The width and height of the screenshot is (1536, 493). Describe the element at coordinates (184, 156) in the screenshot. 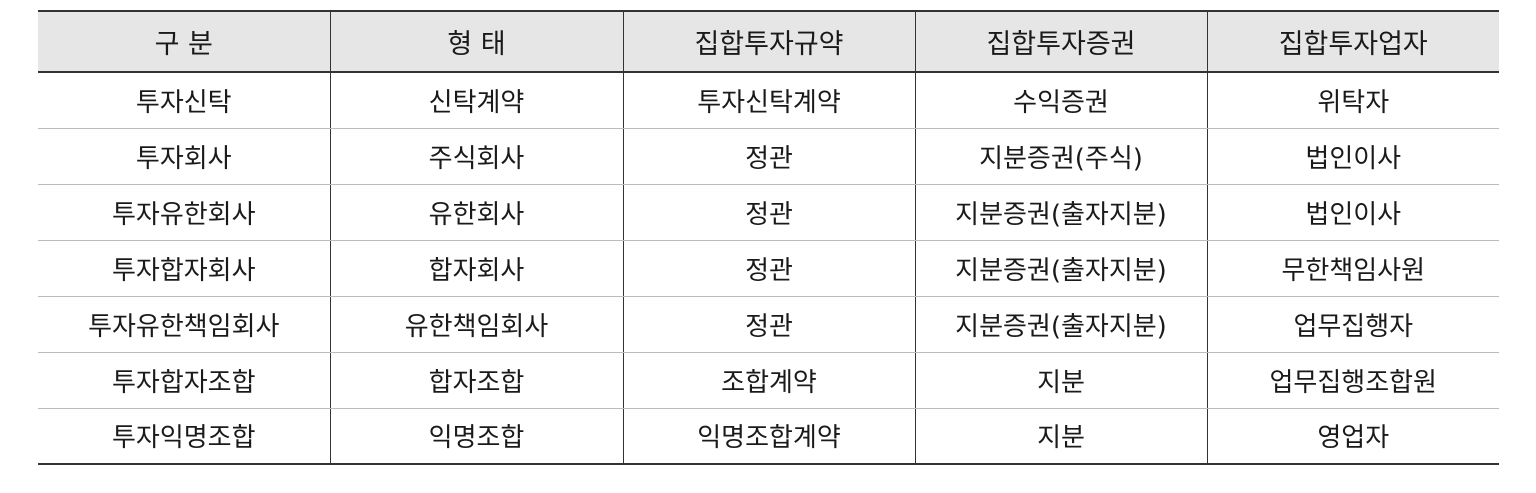

I see `table-cell: 투자회사` at that location.